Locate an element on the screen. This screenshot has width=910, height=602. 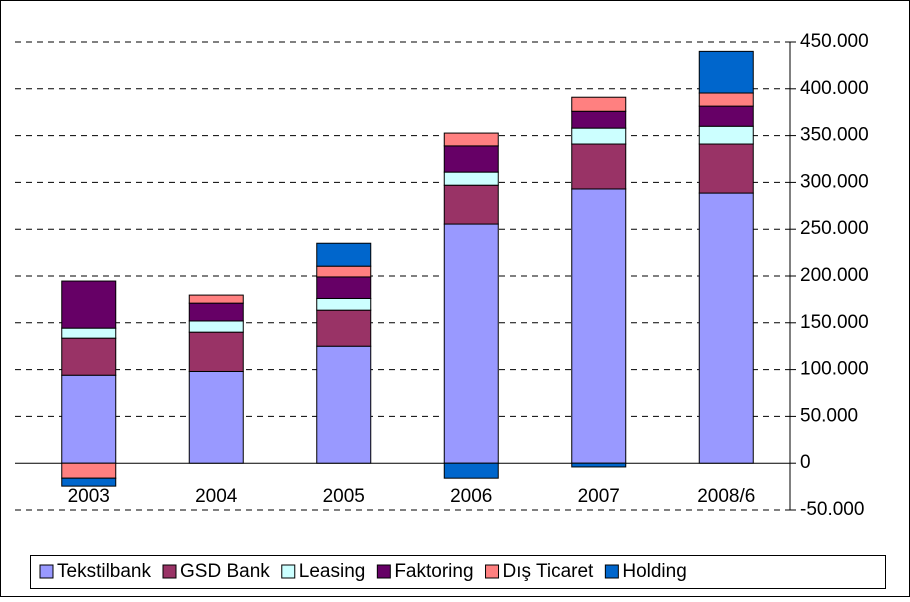
legend-label: Leasing is located at coordinates (332, 571).